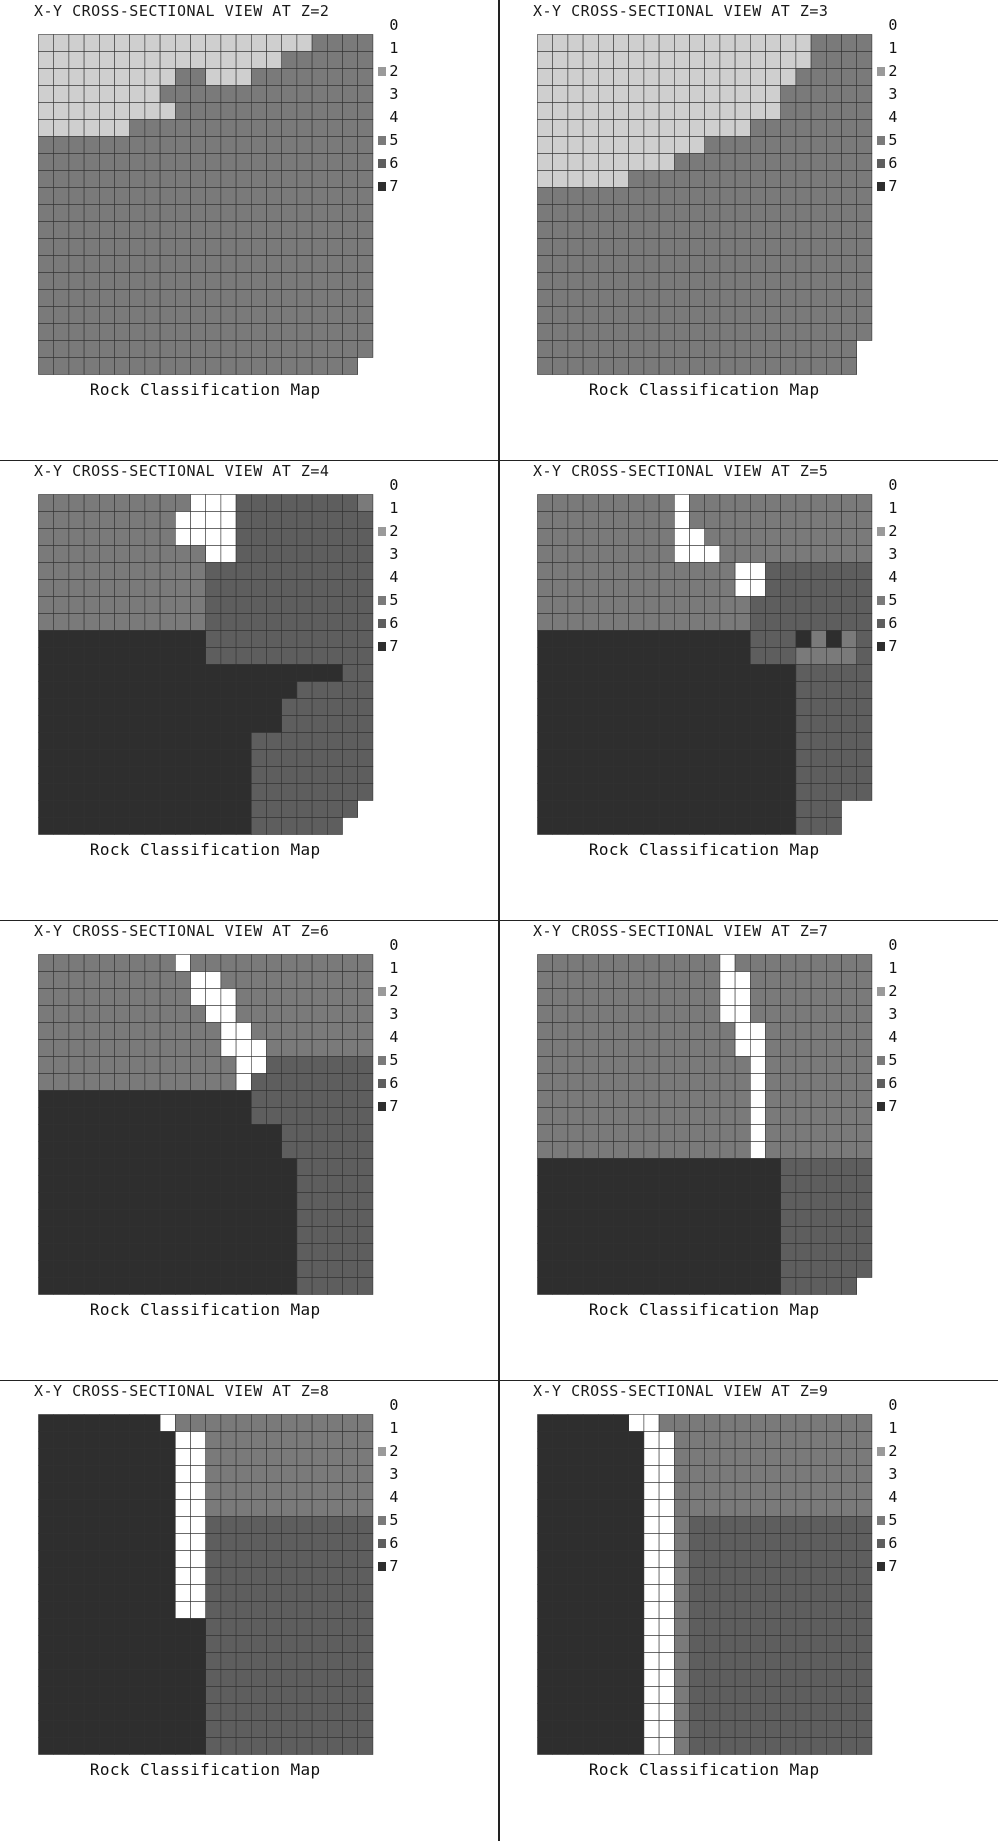 The image size is (998, 1841). What do you see at coordinates (394, 1060) in the screenshot?
I see `legend-label: 5` at bounding box center [394, 1060].